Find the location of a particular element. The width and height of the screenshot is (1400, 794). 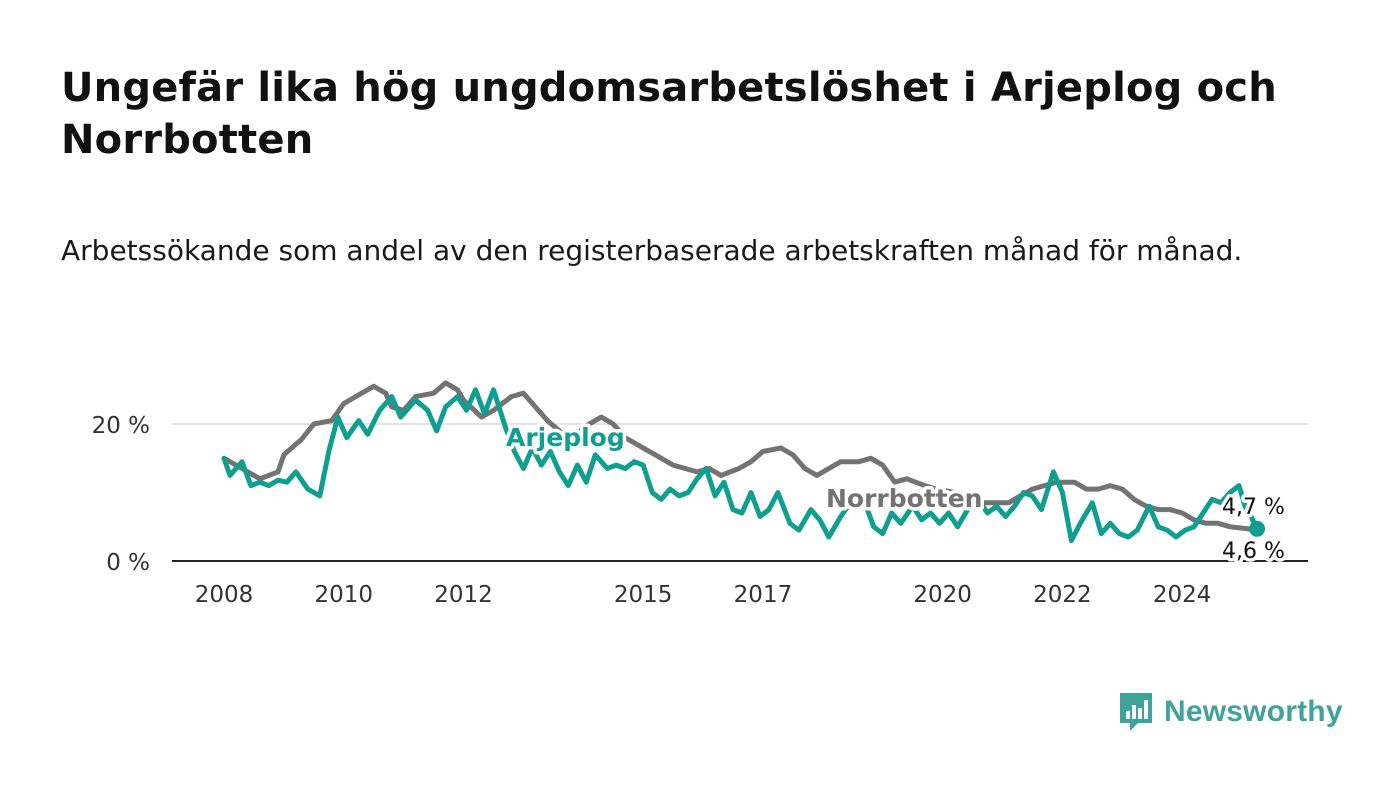

y-axis-labels: 0 % 20 % is located at coordinates (121, 494).